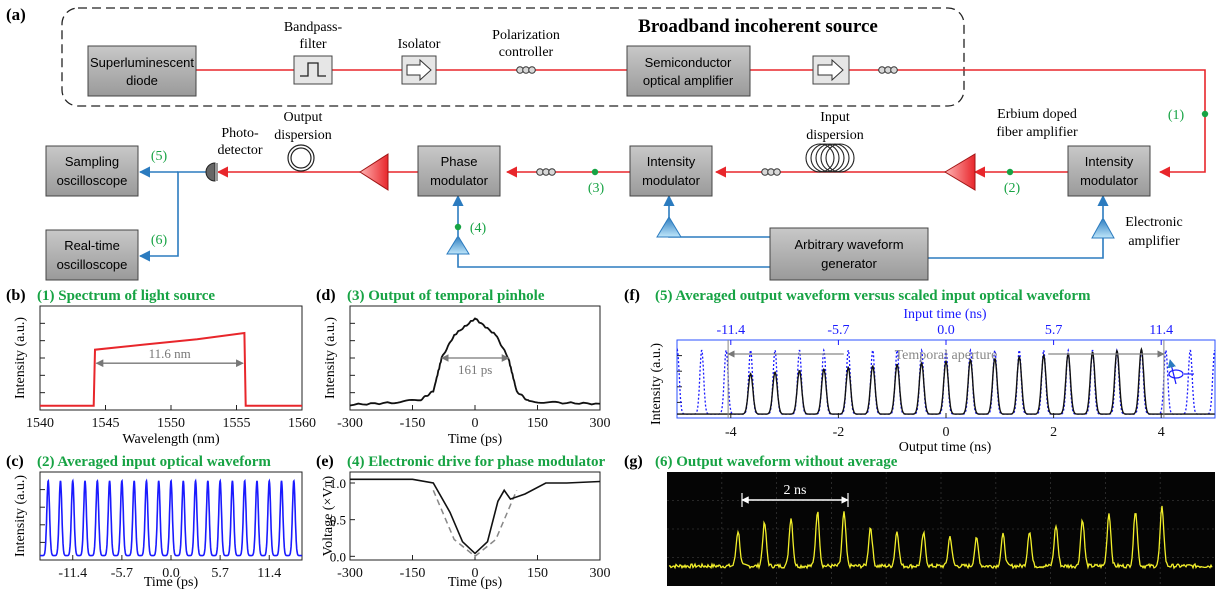  Describe the element at coordinates (302, 423) in the screenshot. I see `tick-label: 1560` at that location.